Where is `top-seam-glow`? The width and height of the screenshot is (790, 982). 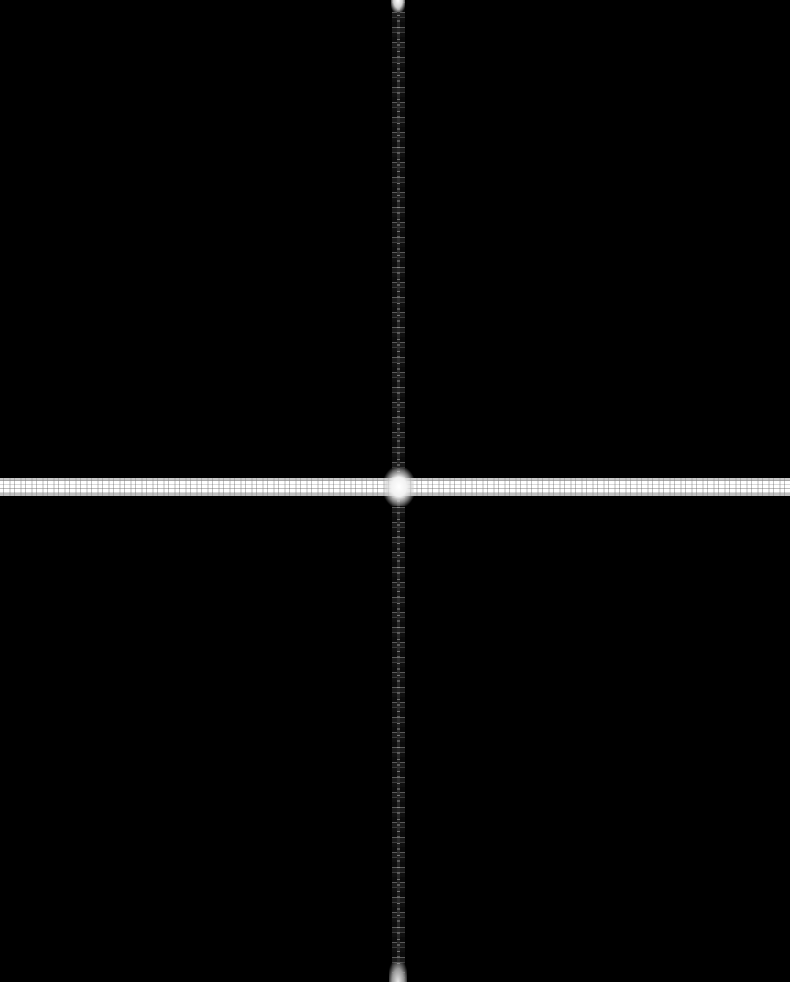 top-seam-glow is located at coordinates (398, 6).